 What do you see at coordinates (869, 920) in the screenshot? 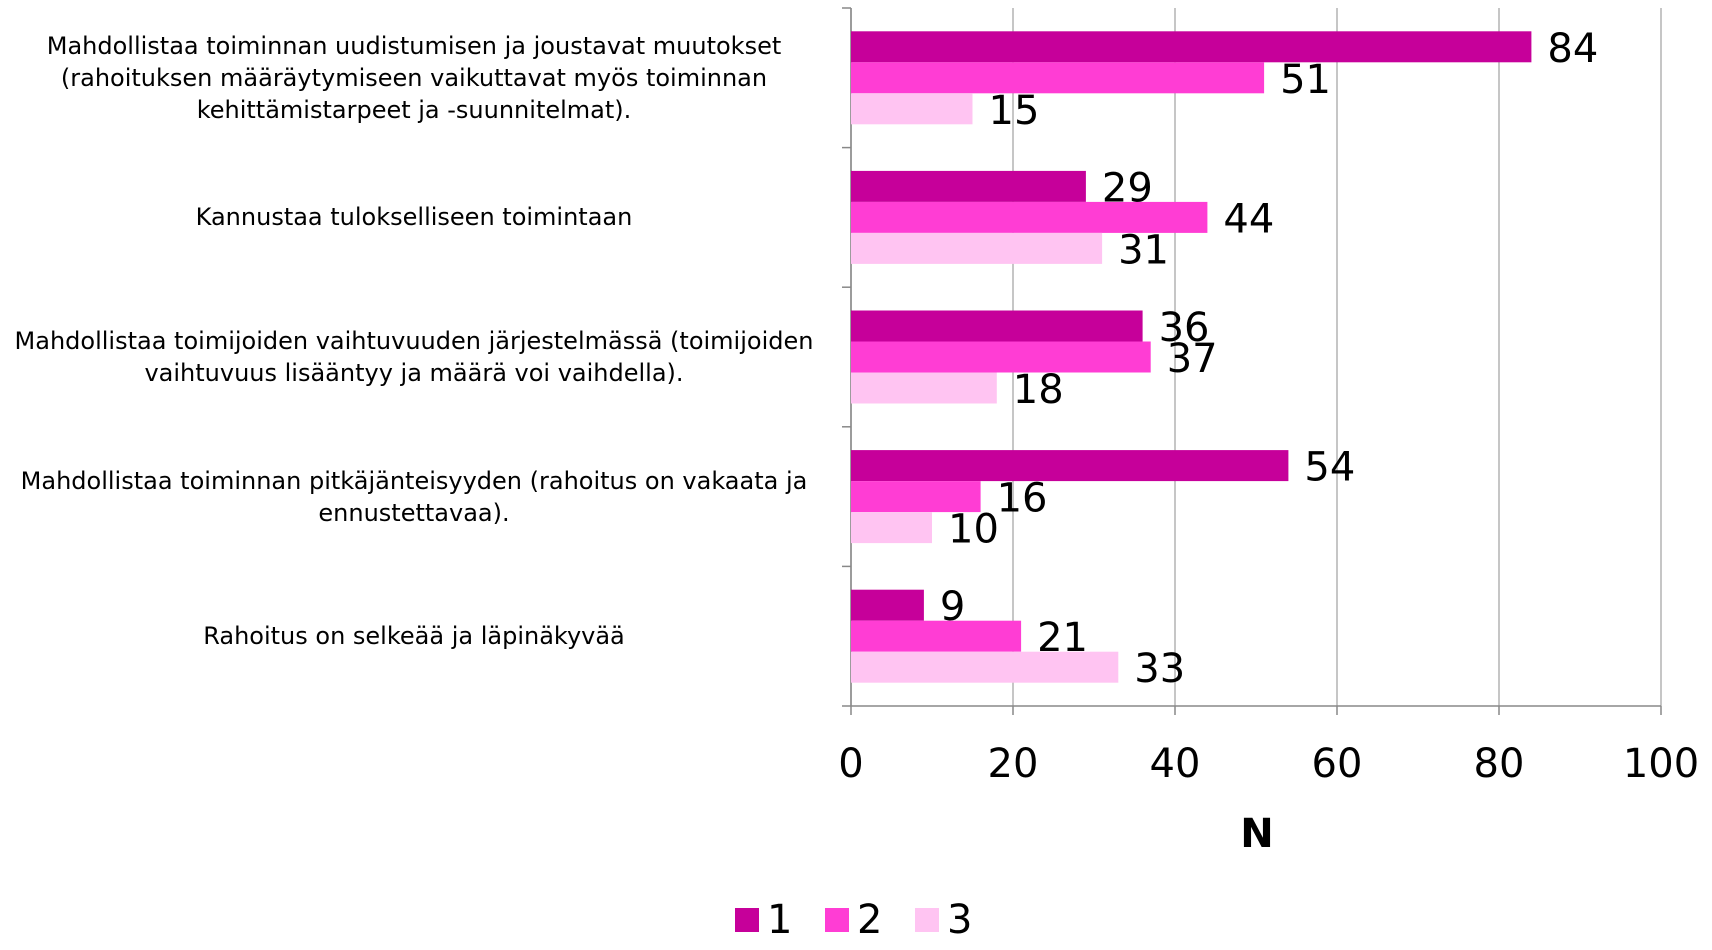
I see `legend-label: 2` at bounding box center [869, 920].